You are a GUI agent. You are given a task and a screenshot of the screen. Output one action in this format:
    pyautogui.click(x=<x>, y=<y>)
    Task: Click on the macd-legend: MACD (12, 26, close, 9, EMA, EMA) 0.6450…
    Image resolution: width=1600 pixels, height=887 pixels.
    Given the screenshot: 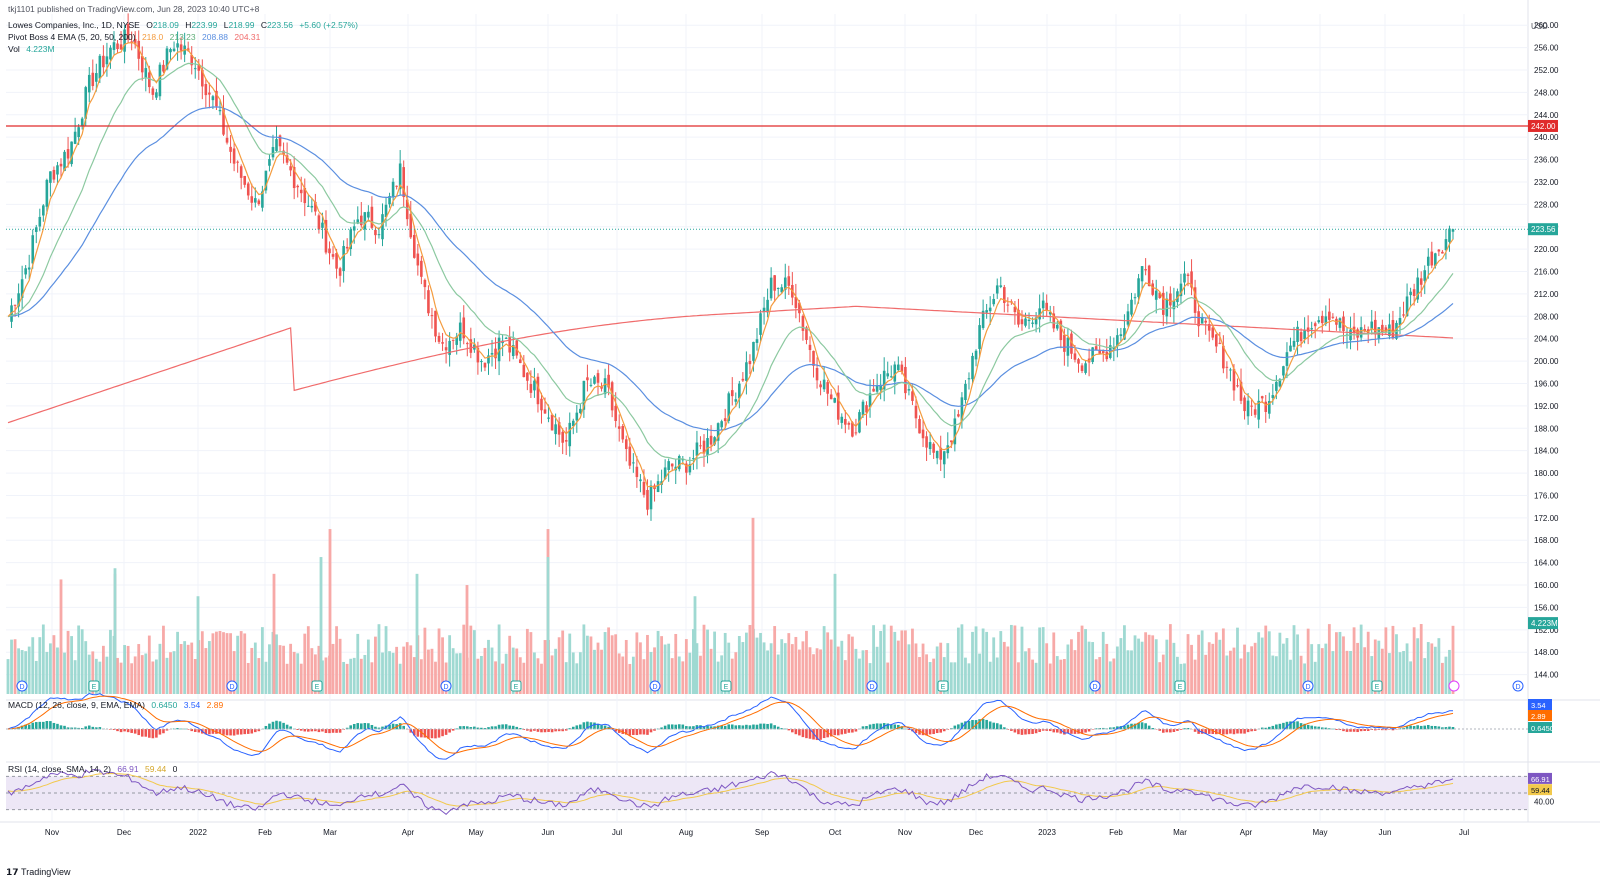 What is the action you would take?
    pyautogui.click(x=117, y=705)
    